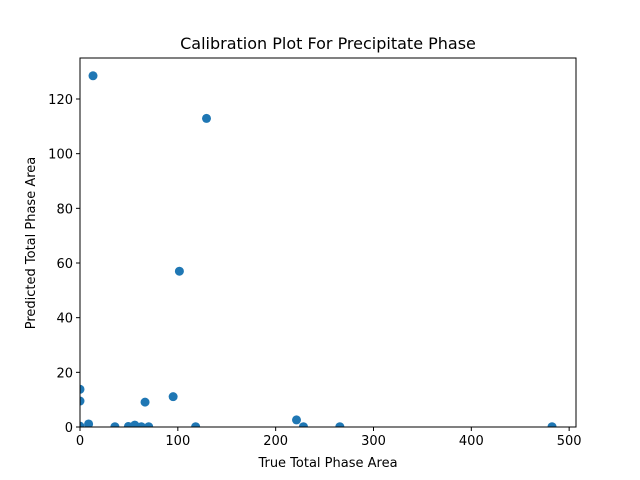 The width and height of the screenshot is (640, 480). What do you see at coordinates (471, 441) in the screenshot?
I see `x-tick-label: 400` at bounding box center [471, 441].